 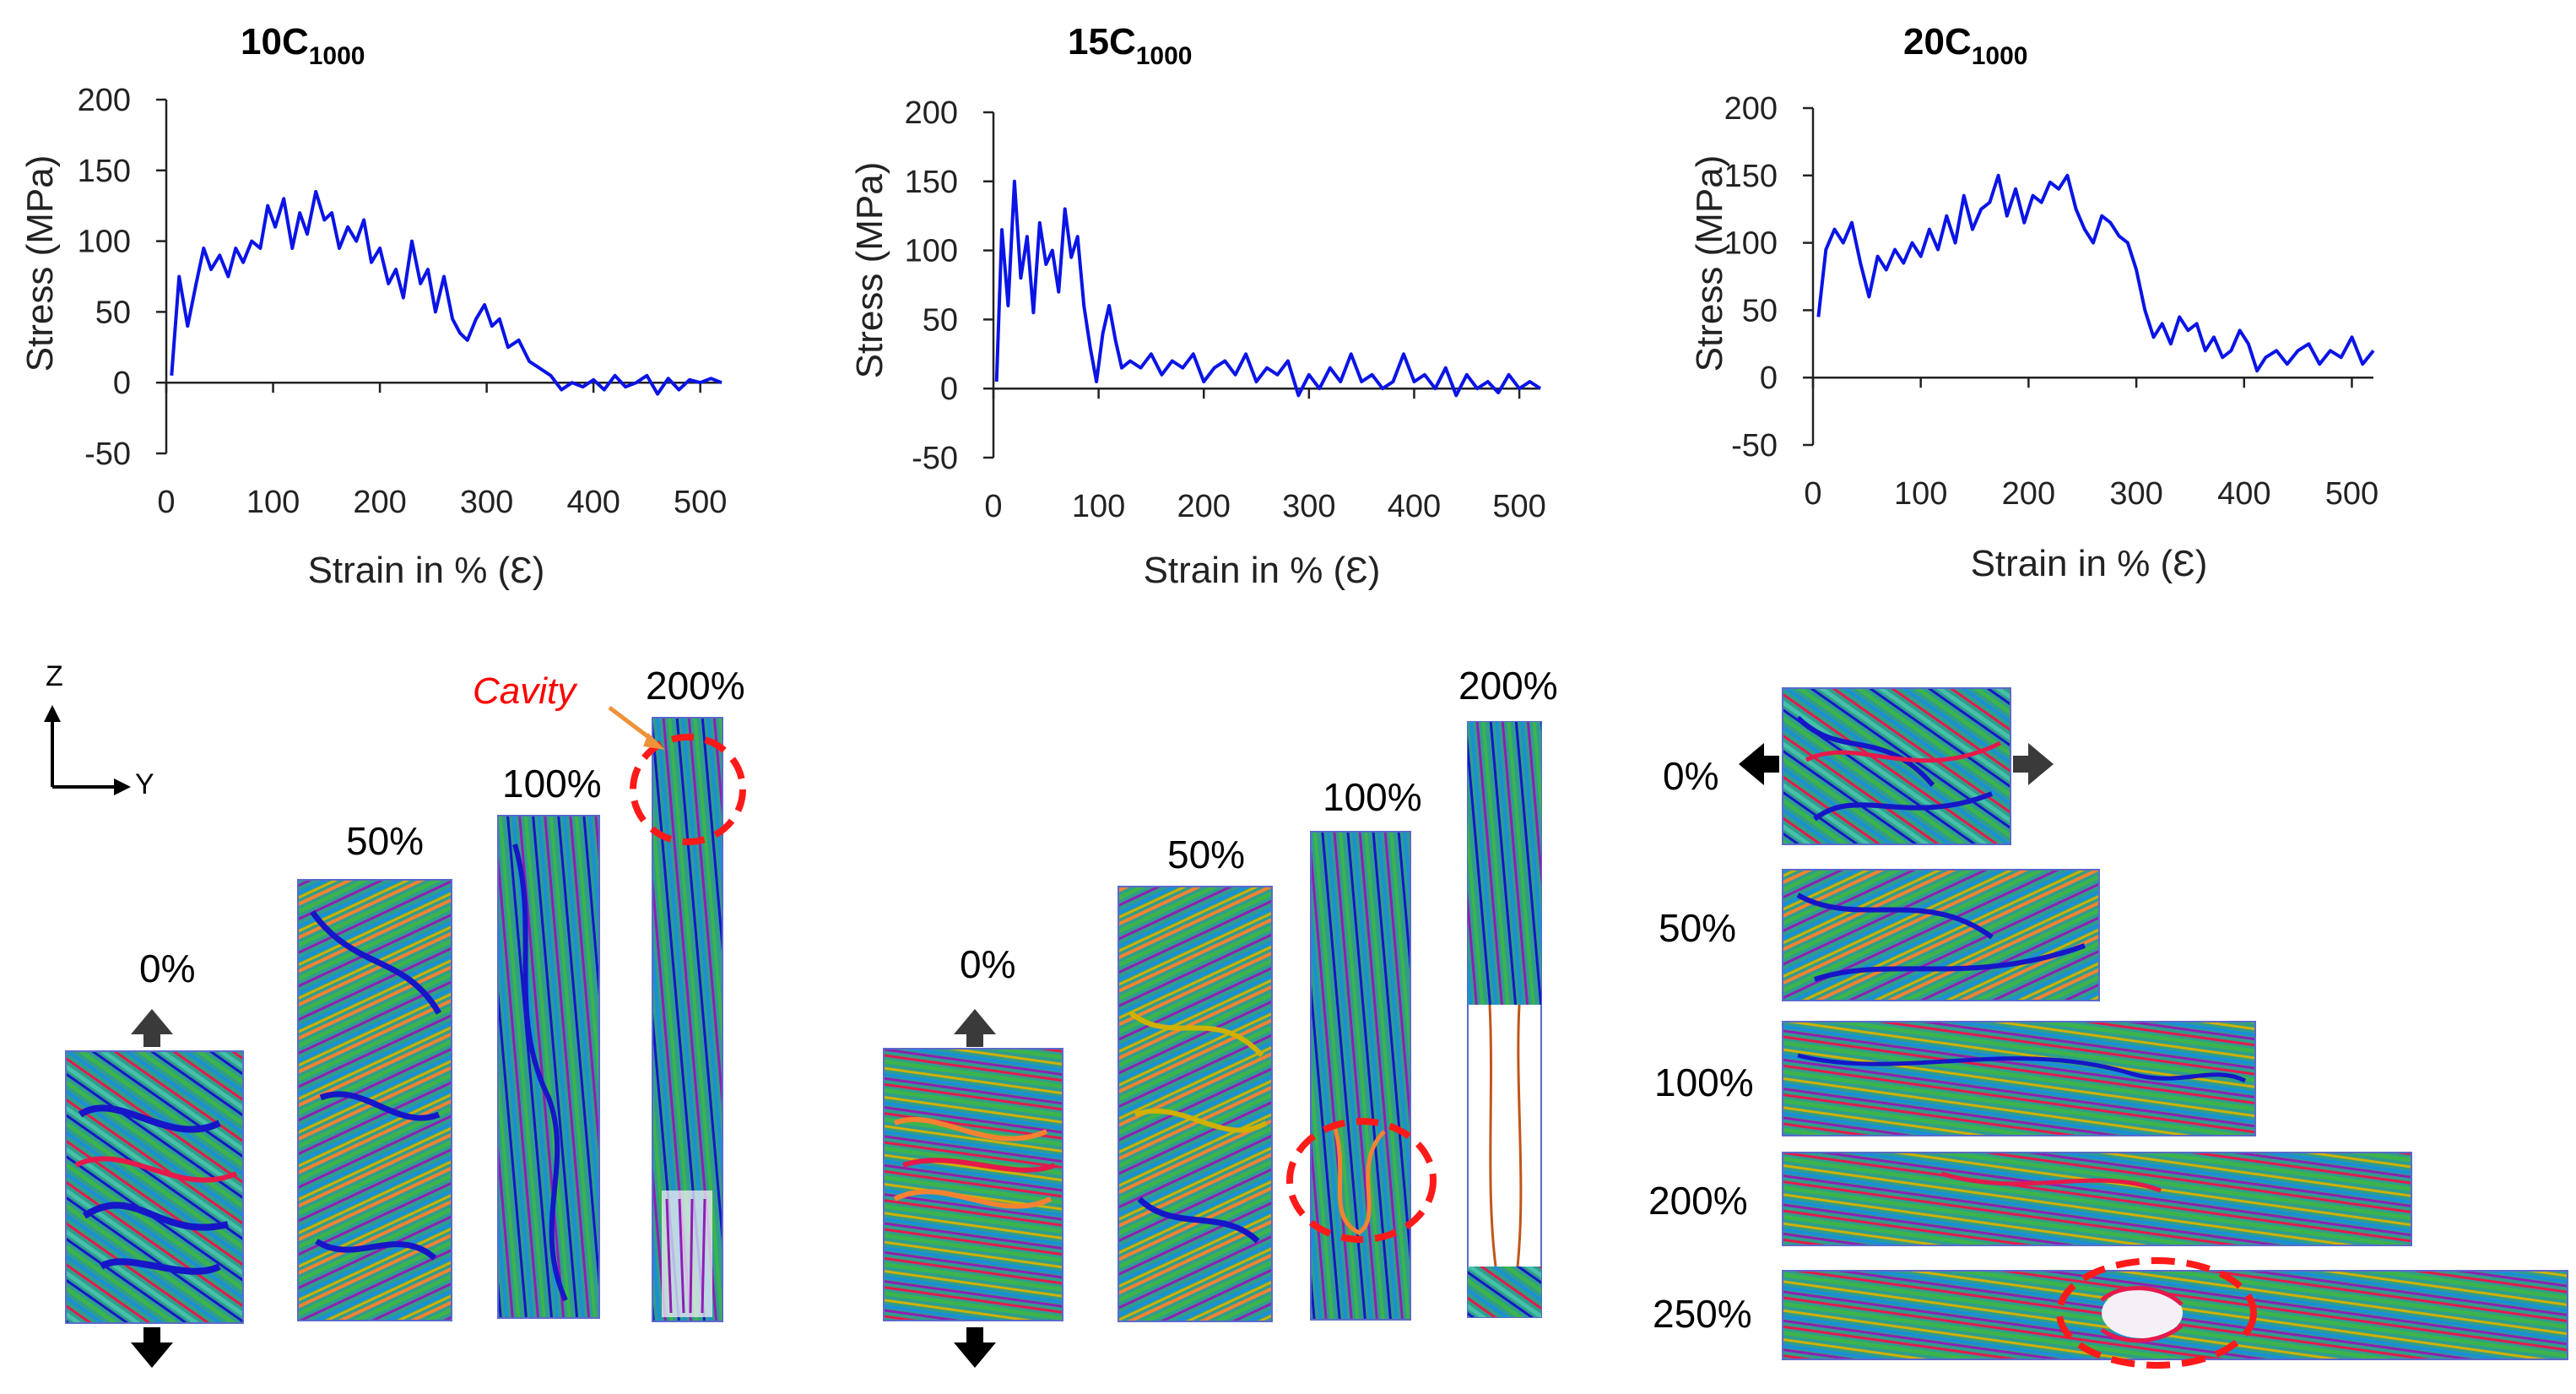 What do you see at coordinates (385, 841) in the screenshot?
I see `strain-label-10c-50: 50%` at bounding box center [385, 841].